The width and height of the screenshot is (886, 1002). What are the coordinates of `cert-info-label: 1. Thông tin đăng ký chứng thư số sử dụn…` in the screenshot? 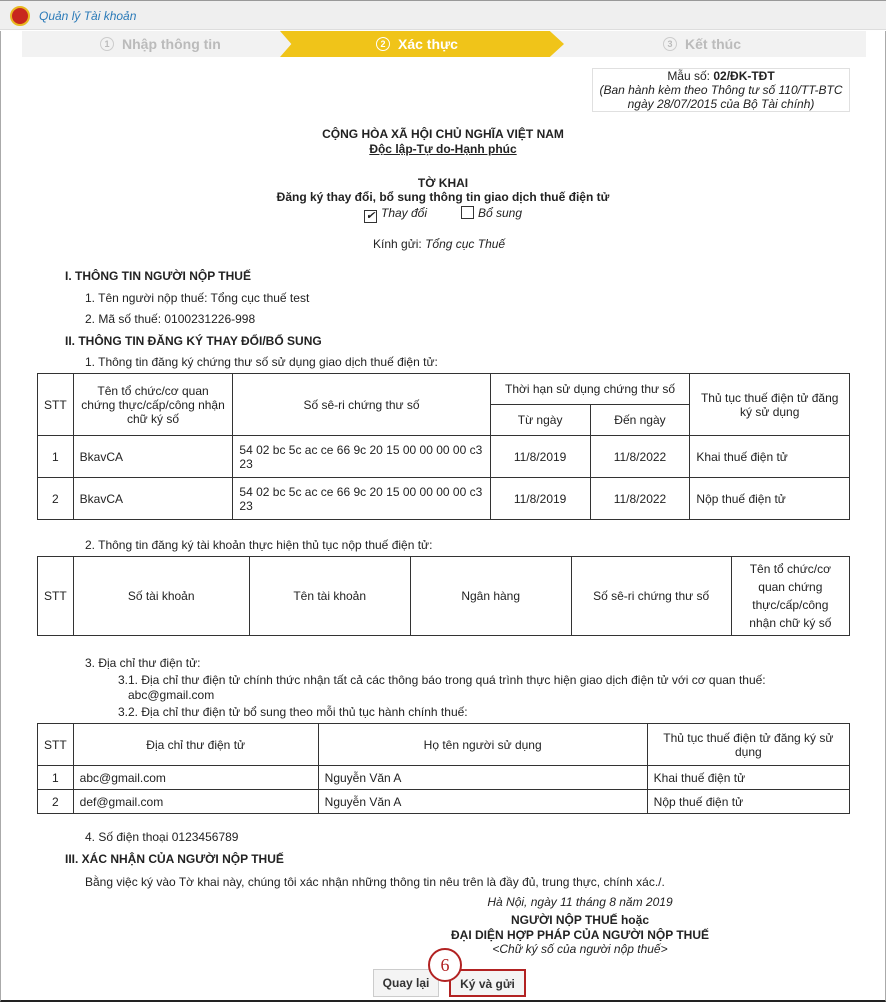 It's located at (261, 362).